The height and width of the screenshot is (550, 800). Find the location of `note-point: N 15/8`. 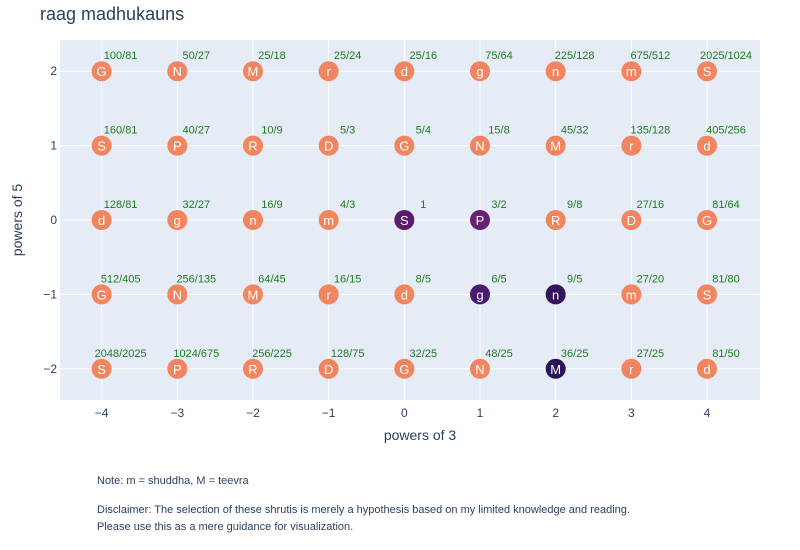

note-point: N 15/8 is located at coordinates (490, 140).